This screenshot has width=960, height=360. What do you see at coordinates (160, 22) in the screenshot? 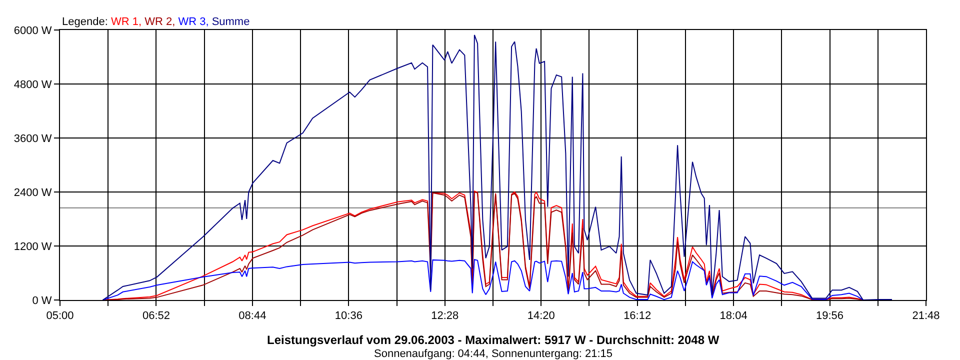
I see `text: WR 2,` at bounding box center [160, 22].